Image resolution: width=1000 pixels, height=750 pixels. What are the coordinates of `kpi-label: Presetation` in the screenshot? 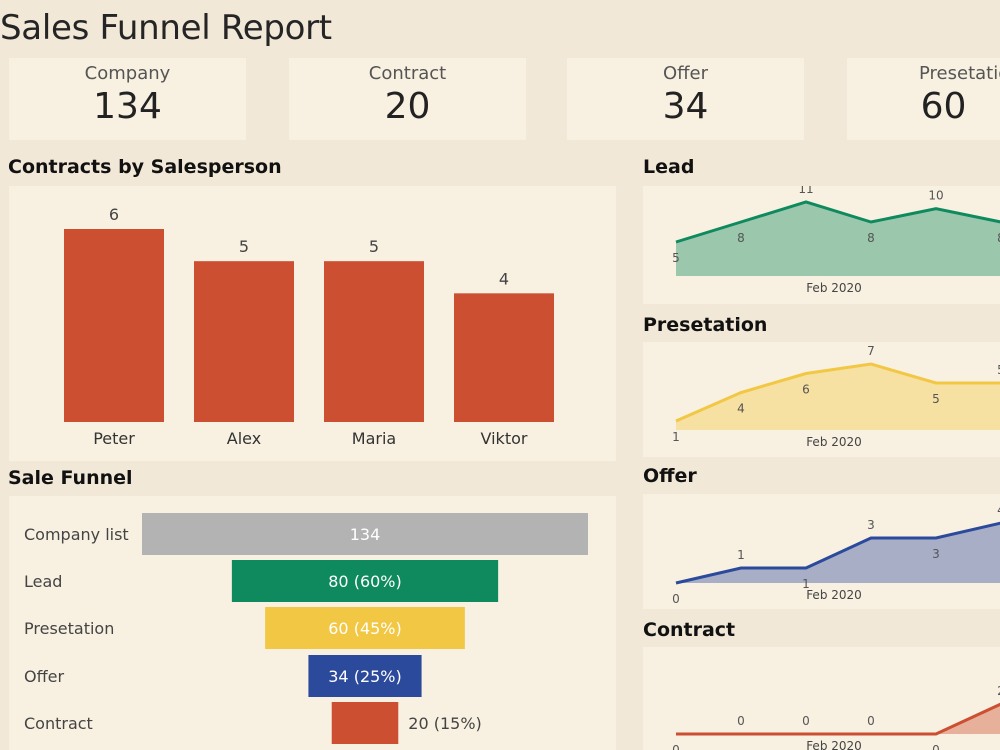 It's located at (959, 73).